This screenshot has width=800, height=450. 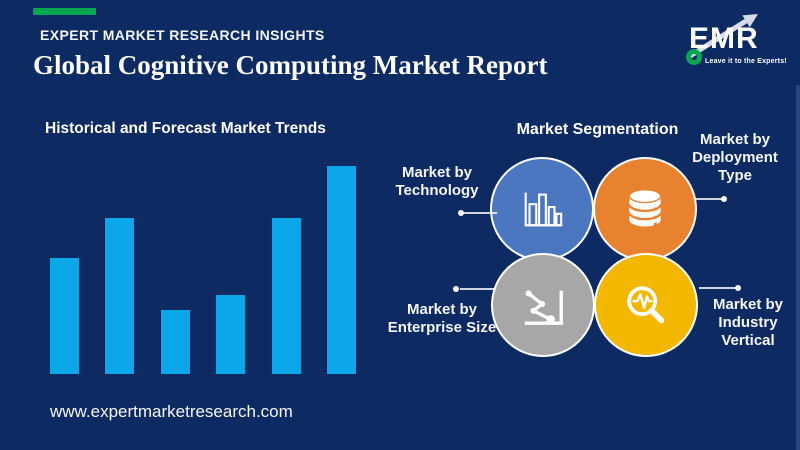 I want to click on venn-circle-industry, so click(x=646, y=305).